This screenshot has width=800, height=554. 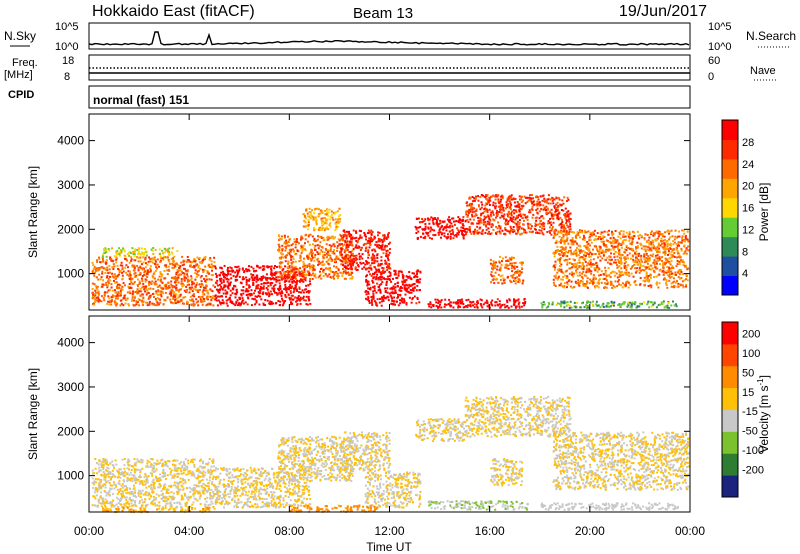 What do you see at coordinates (711, 77) in the screenshot?
I see `freq-right-tick-bottom: 0` at bounding box center [711, 77].